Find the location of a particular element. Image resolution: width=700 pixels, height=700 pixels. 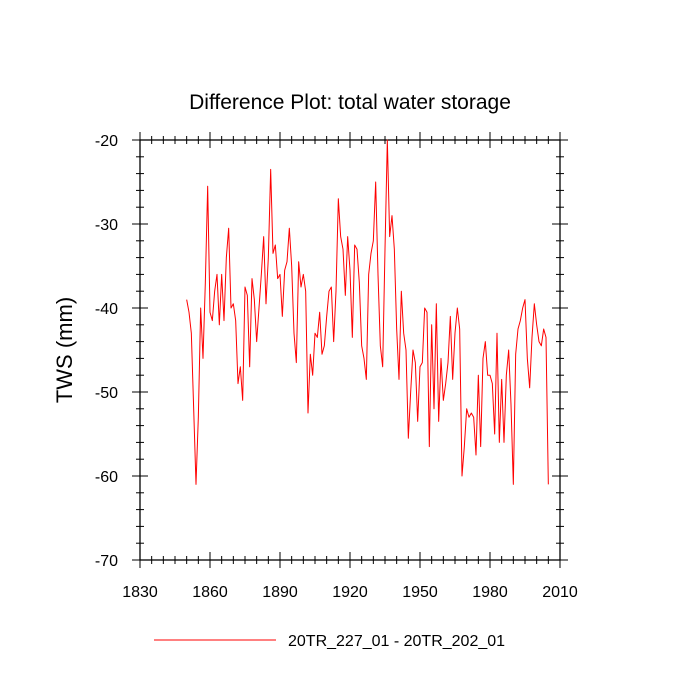

legend: 20TR_227_01 - 20TR_202_01 is located at coordinates (329, 641).